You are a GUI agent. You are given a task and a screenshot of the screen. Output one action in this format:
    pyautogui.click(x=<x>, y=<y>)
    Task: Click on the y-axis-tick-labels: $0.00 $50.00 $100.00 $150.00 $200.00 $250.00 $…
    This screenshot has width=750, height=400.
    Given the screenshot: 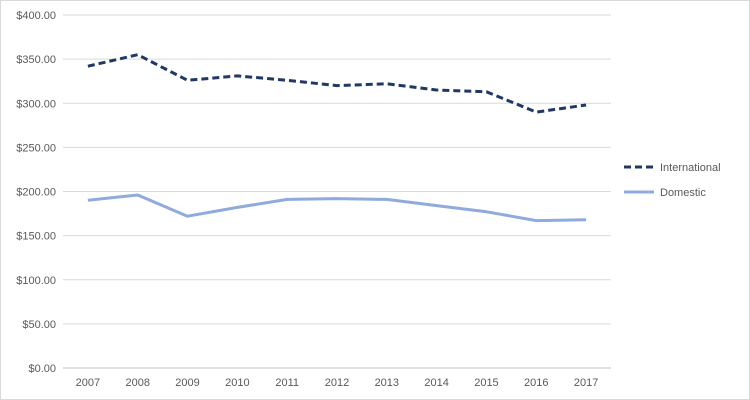 What is the action you would take?
    pyautogui.click(x=36, y=192)
    